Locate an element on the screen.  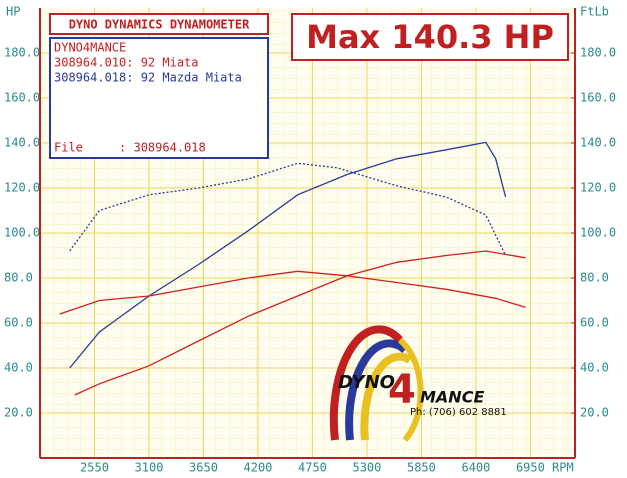
x-tick-label: 2550 is located at coordinates (94, 468).